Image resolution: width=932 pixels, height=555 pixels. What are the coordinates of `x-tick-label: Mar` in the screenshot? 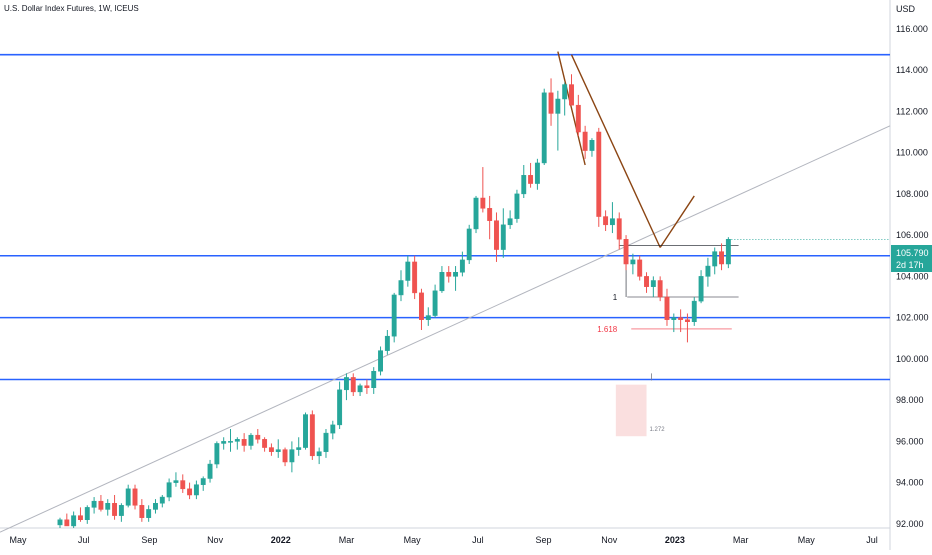 It's located at (347, 540).